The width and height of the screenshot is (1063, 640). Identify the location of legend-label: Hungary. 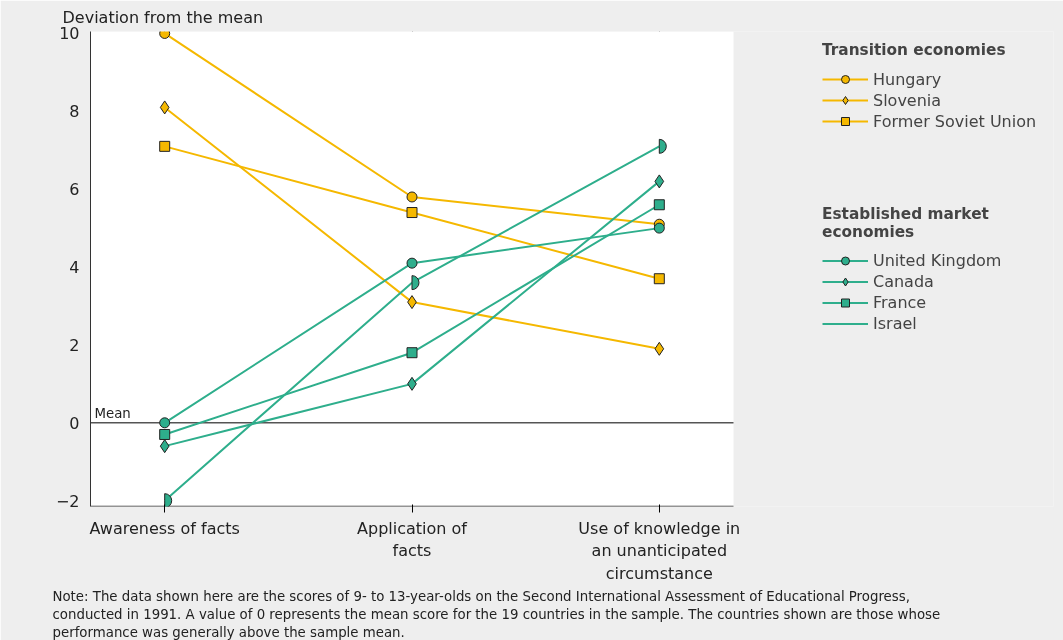
(908, 79).